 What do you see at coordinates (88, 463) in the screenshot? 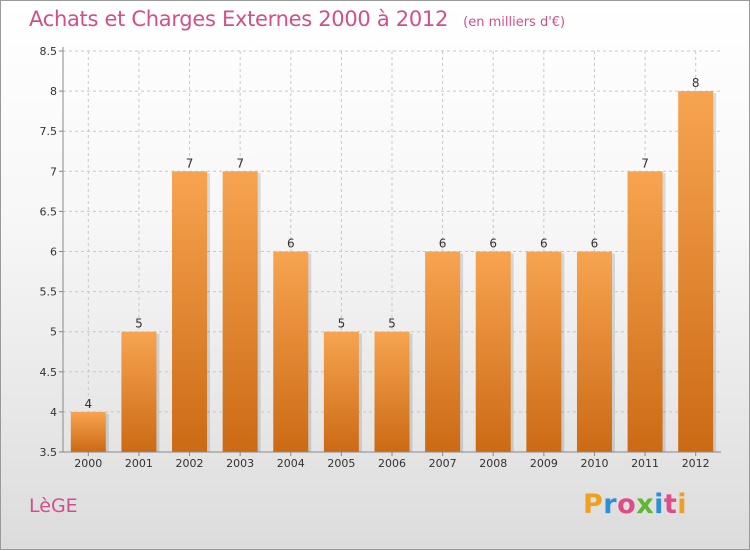
I see `x-tick-label: 2000` at bounding box center [88, 463].